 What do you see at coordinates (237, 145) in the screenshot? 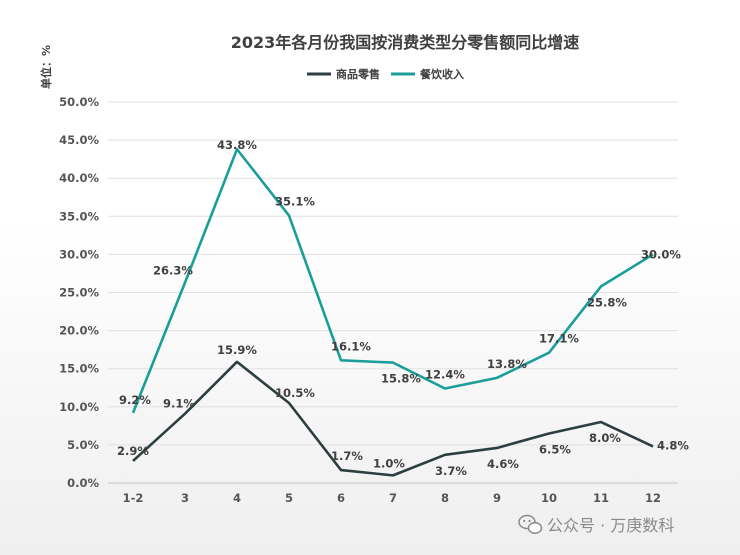
I see `data-label: 43.8%` at bounding box center [237, 145].